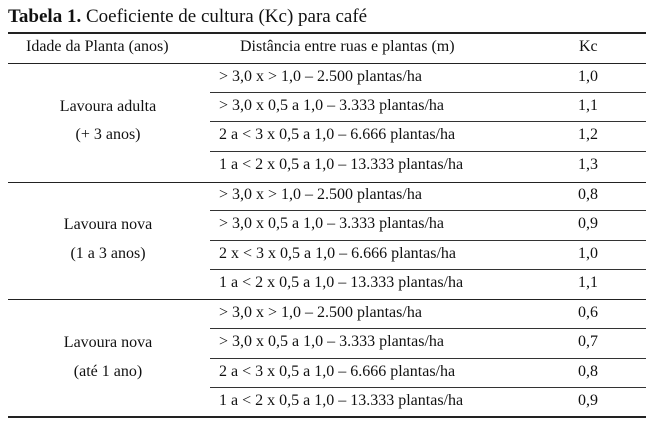  I want to click on group-2-name-line2: (1 a 3 anos), so click(108, 253).